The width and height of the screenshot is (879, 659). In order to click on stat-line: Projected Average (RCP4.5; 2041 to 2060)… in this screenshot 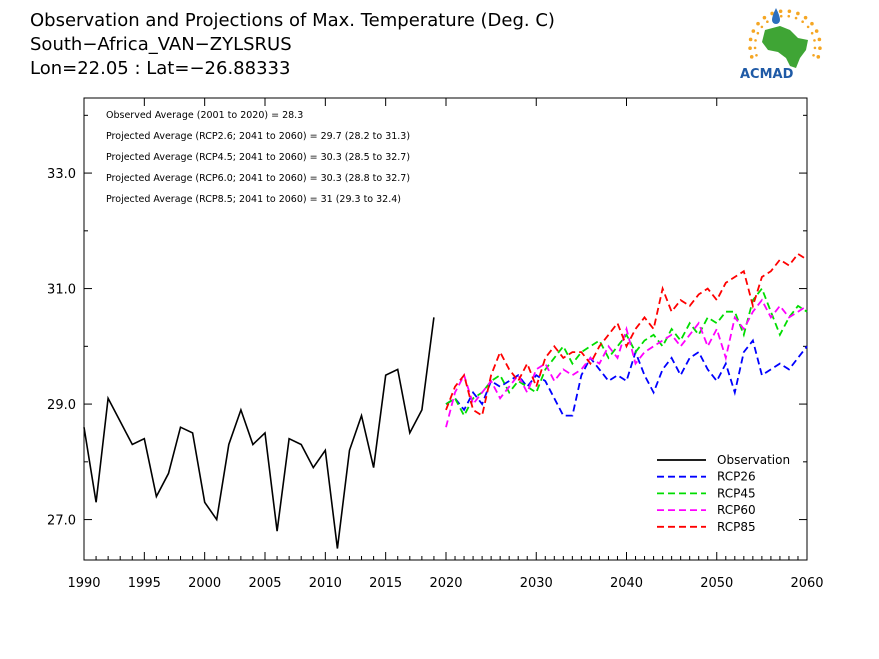, I will do `click(258, 157)`.